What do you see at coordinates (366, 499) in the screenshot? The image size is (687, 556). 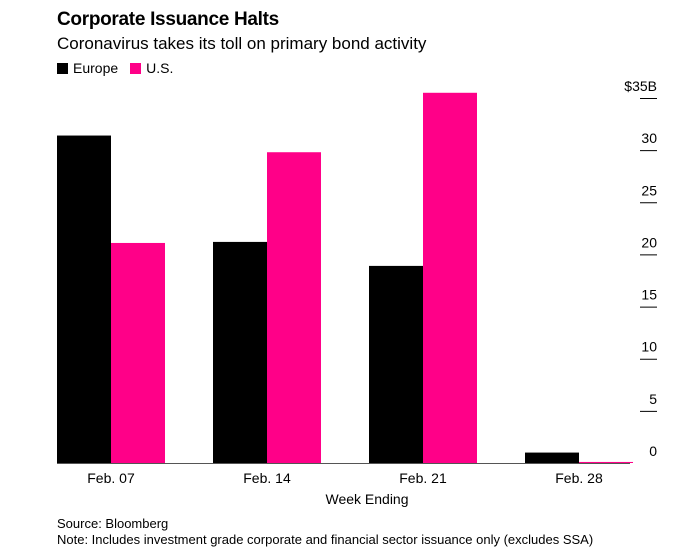 I see `x-axis-label: Week Ending` at bounding box center [366, 499].